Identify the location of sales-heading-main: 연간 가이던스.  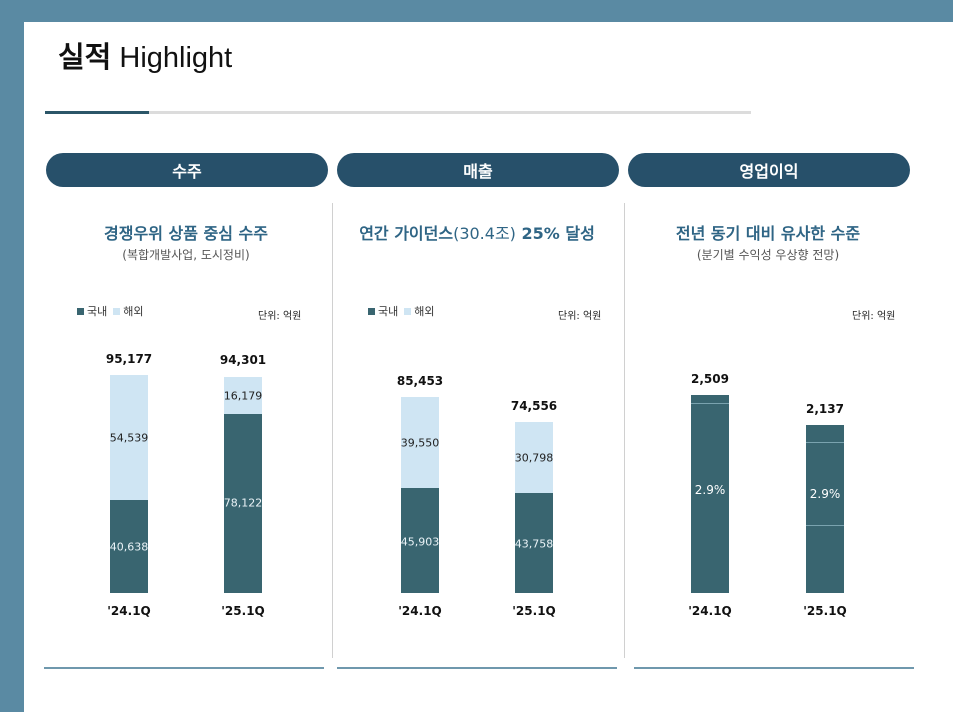
(406, 233).